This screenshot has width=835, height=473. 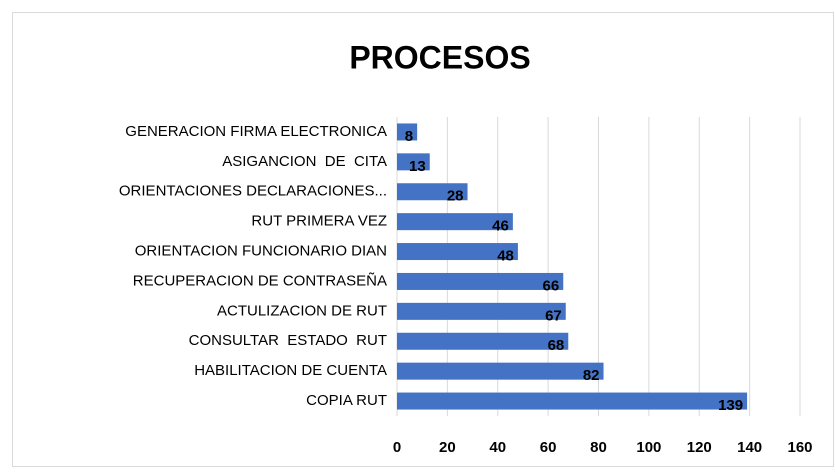 I want to click on x-tick-label: 160, so click(x=799, y=447).